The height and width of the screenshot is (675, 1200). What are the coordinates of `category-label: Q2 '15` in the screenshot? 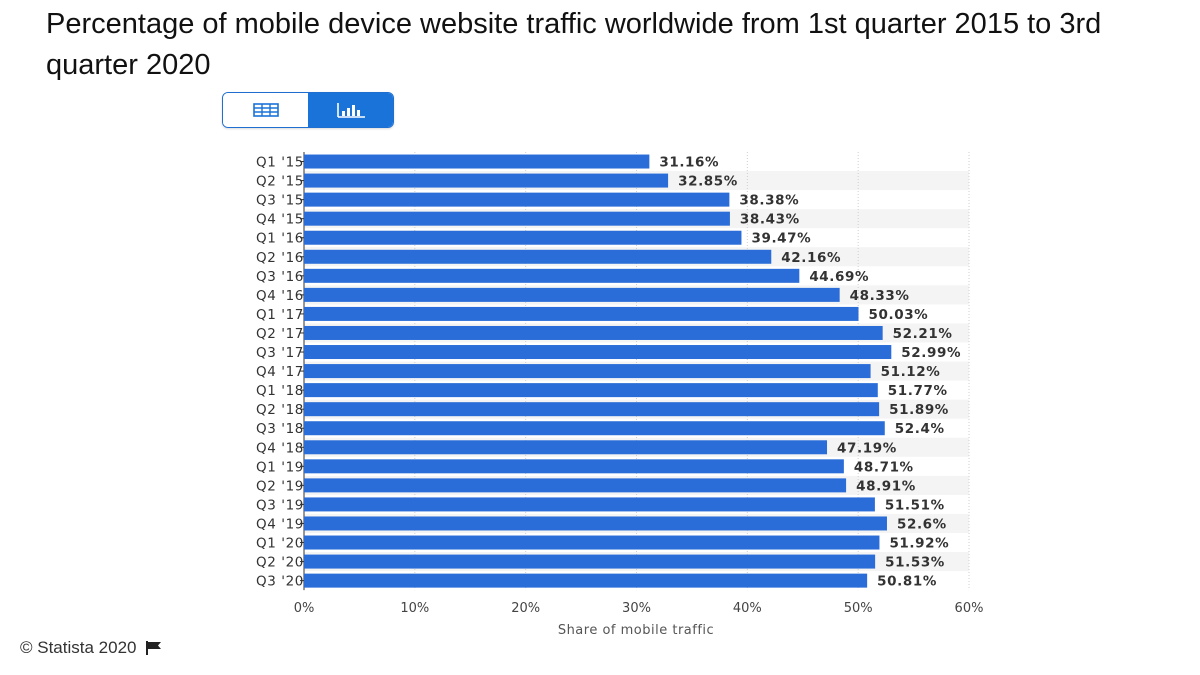 It's located at (280, 182).